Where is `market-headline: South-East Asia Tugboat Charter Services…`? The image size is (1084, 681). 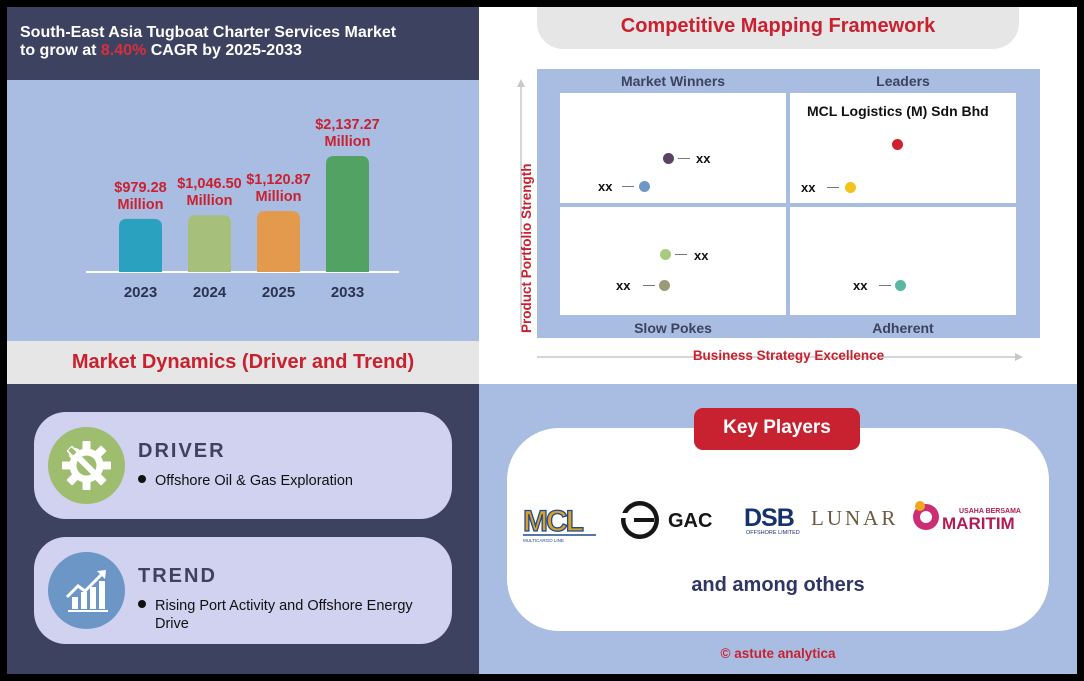 market-headline: South-East Asia Tugboat Charter Services… is located at coordinates (243, 43).